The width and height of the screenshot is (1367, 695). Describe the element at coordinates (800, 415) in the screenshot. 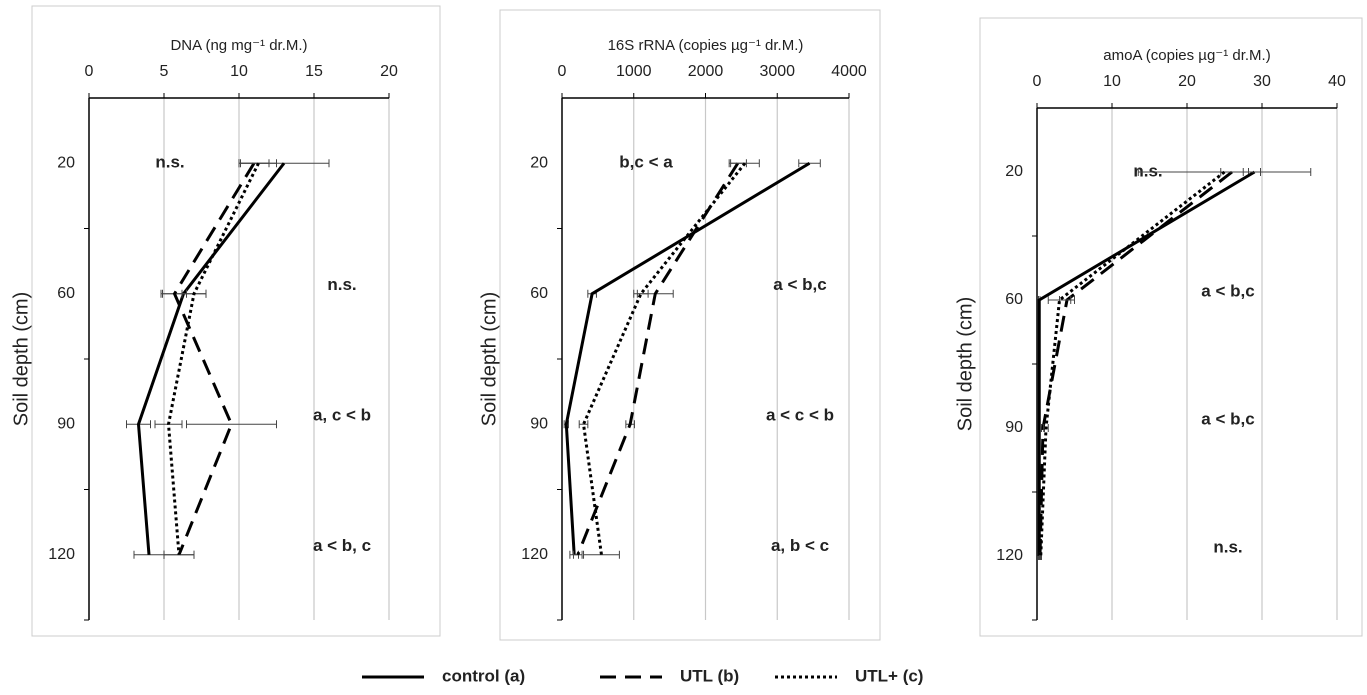

I see `annotation: a < c < b` at that location.